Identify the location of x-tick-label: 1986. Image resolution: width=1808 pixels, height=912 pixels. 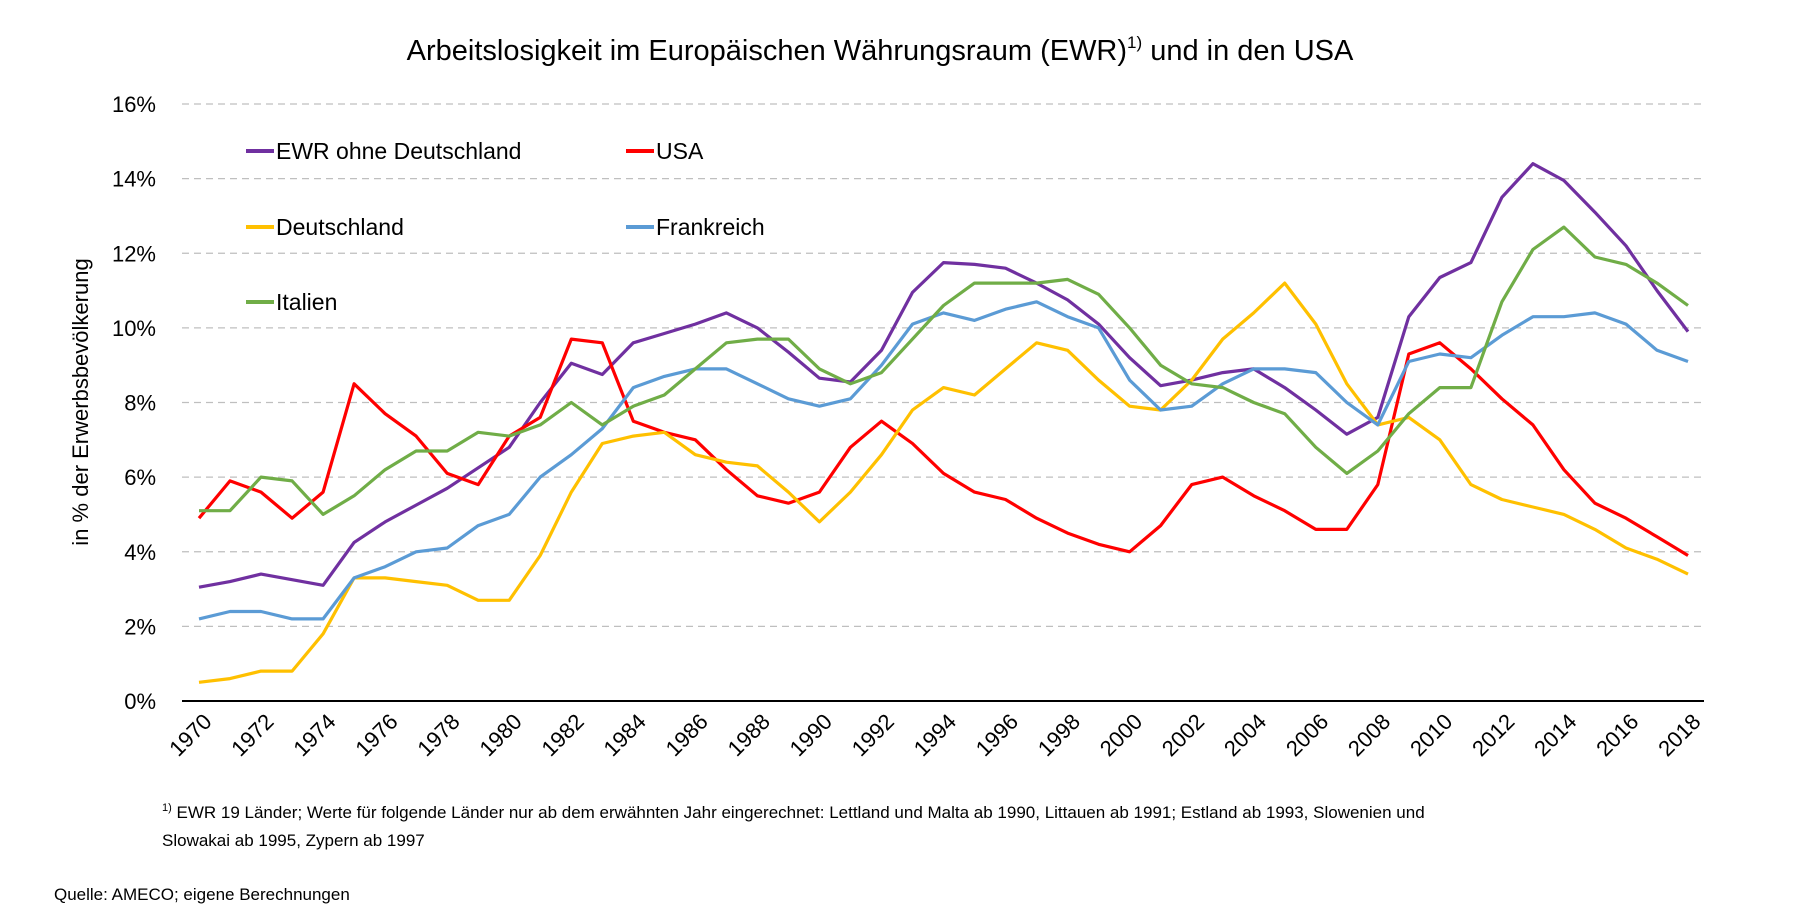
(687, 735).